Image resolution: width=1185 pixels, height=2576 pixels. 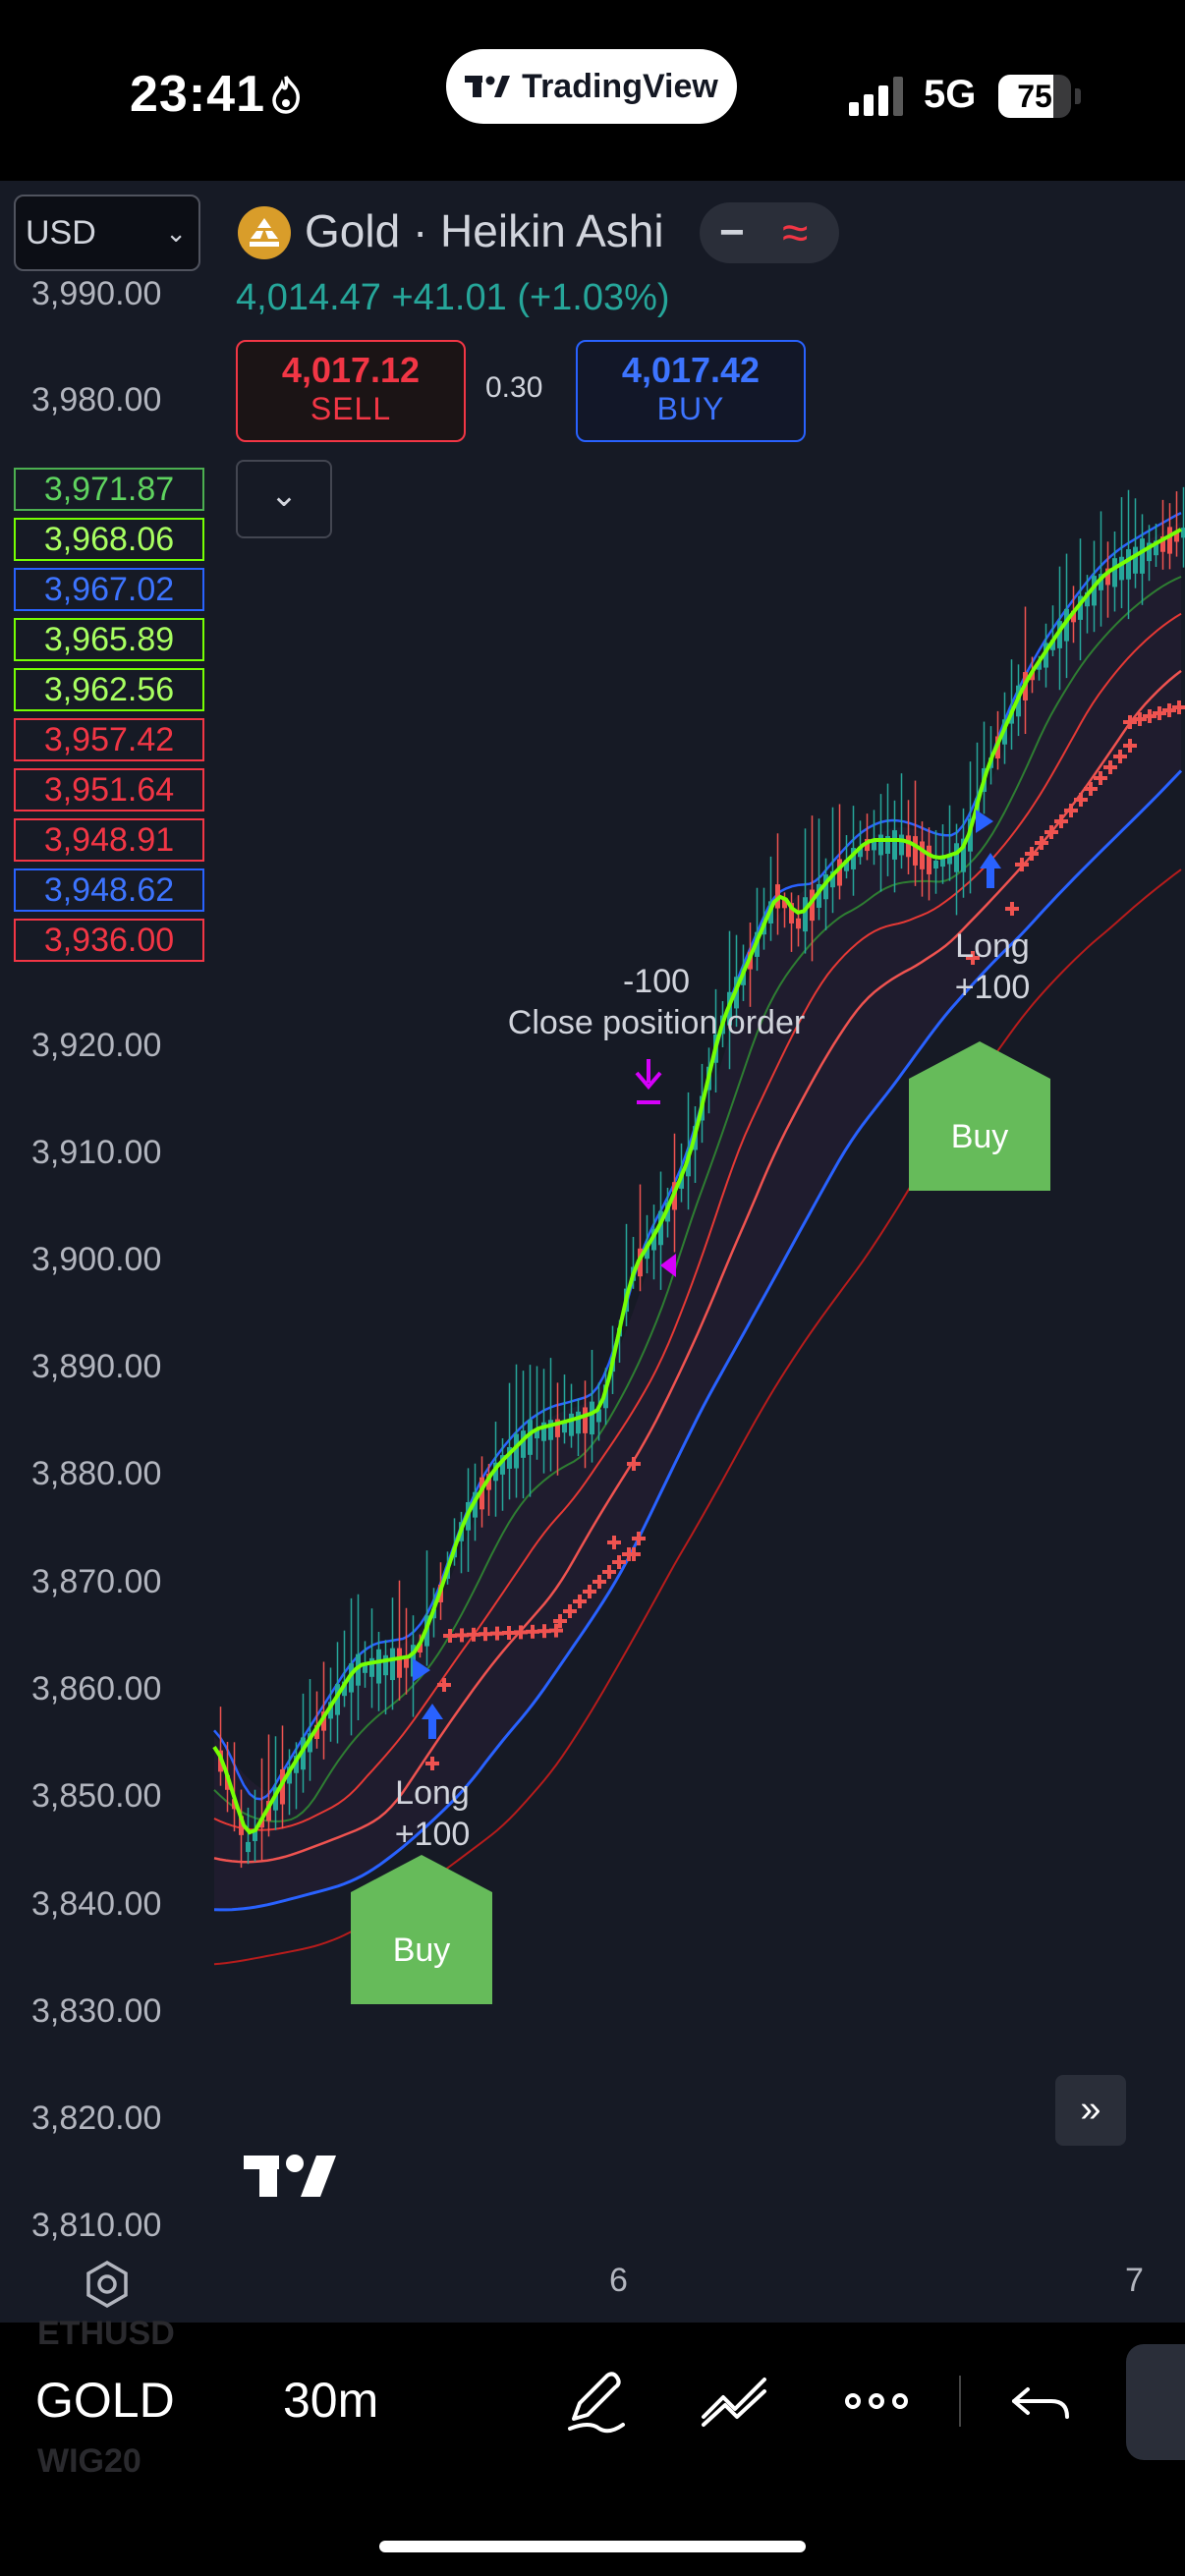 What do you see at coordinates (433, 1721) in the screenshot?
I see `long-entry-arrow-icon` at bounding box center [433, 1721].